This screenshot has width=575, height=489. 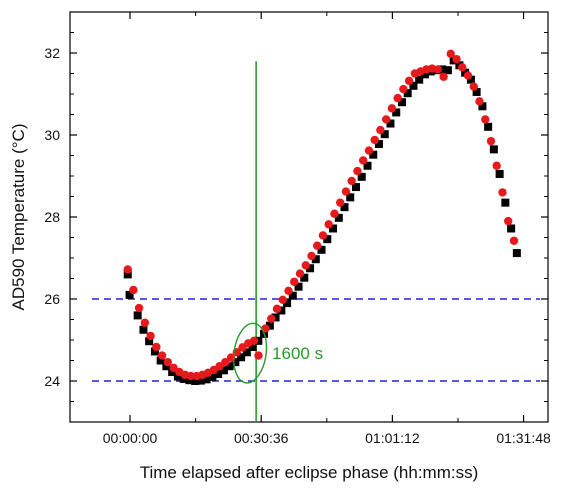 What do you see at coordinates (523, 438) in the screenshot?
I see `x-tick-label: 01:31:48` at bounding box center [523, 438].